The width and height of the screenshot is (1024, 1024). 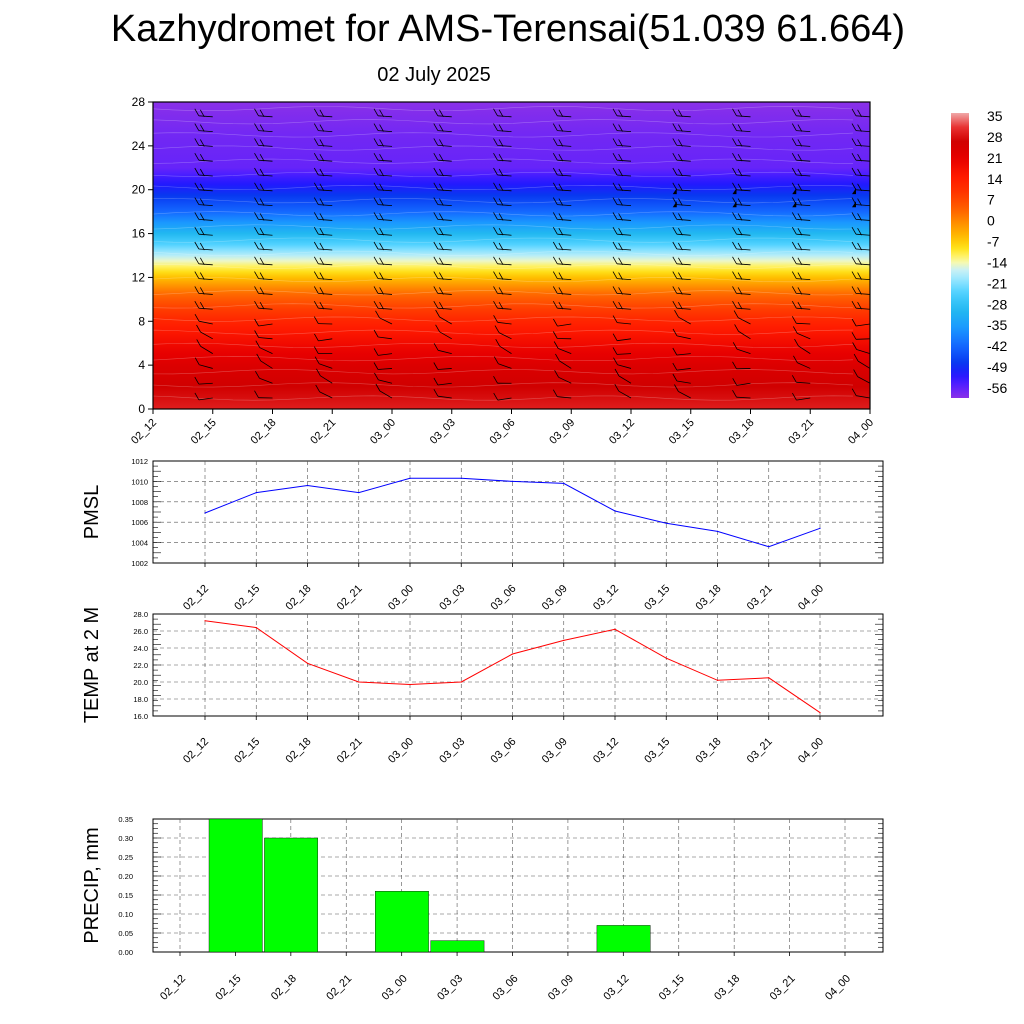 What do you see at coordinates (993, 242) in the screenshot?
I see `colorbar-label: -7` at bounding box center [993, 242].